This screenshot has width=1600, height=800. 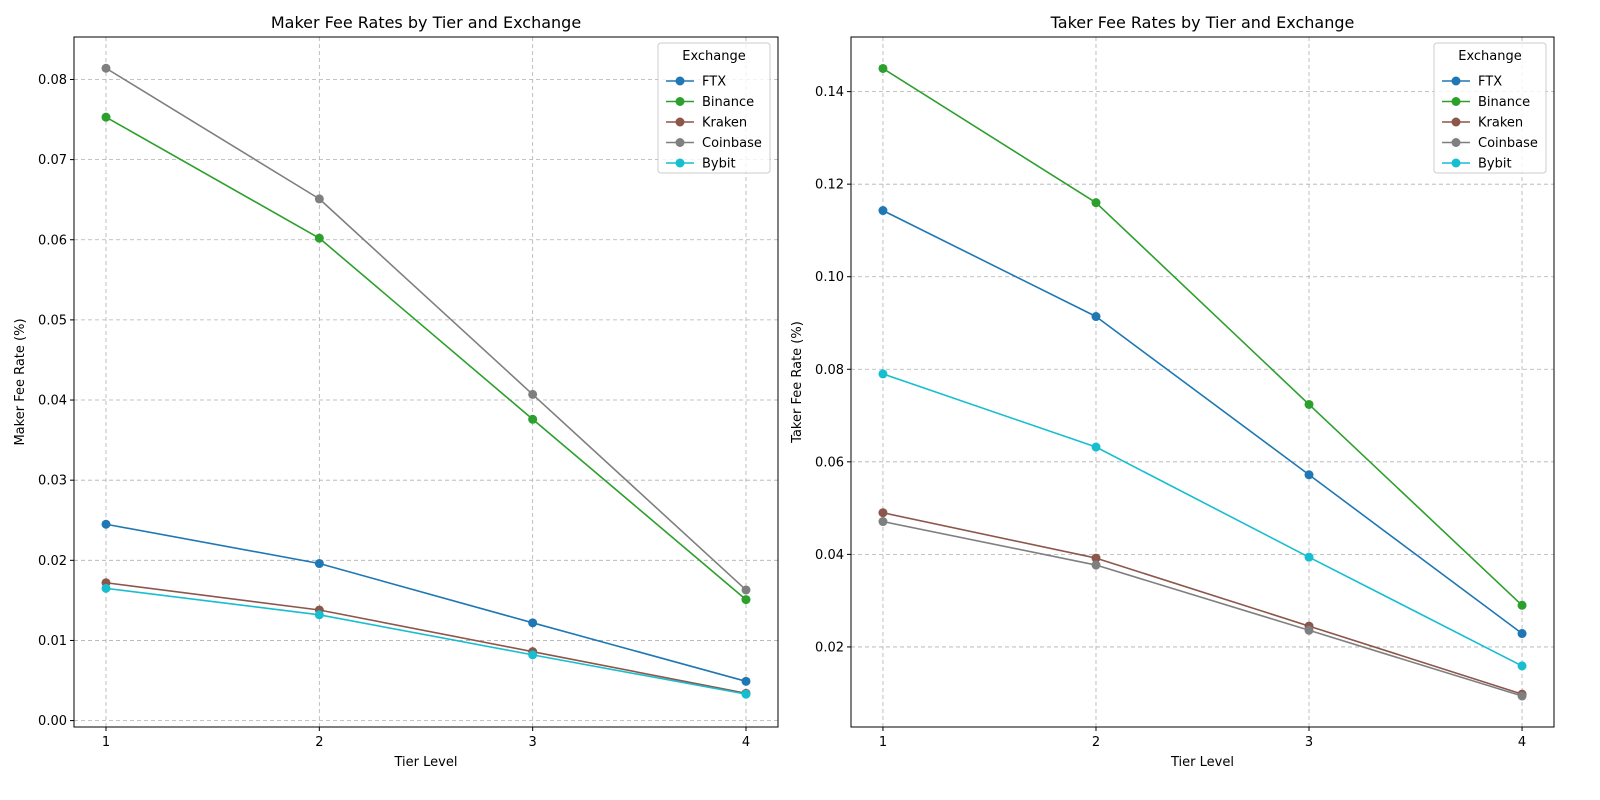 I want to click on chart-title: Taker Fee Rates by Tier and Exchange, so click(x=1202, y=22).